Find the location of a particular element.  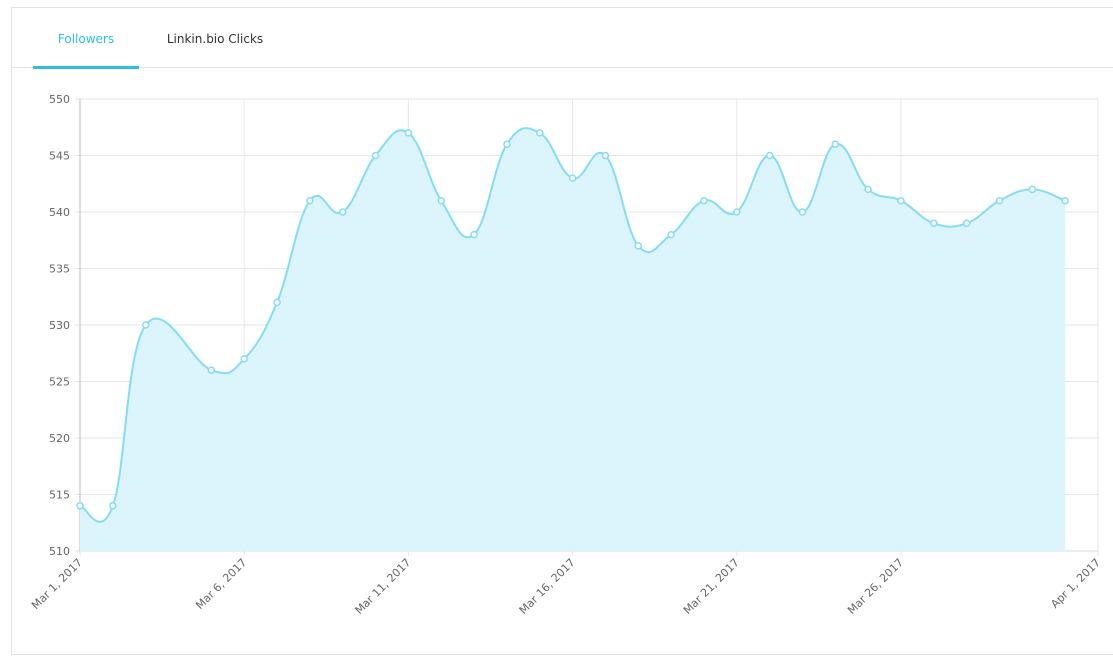

y-tick-label: 530 is located at coordinates (59, 325).